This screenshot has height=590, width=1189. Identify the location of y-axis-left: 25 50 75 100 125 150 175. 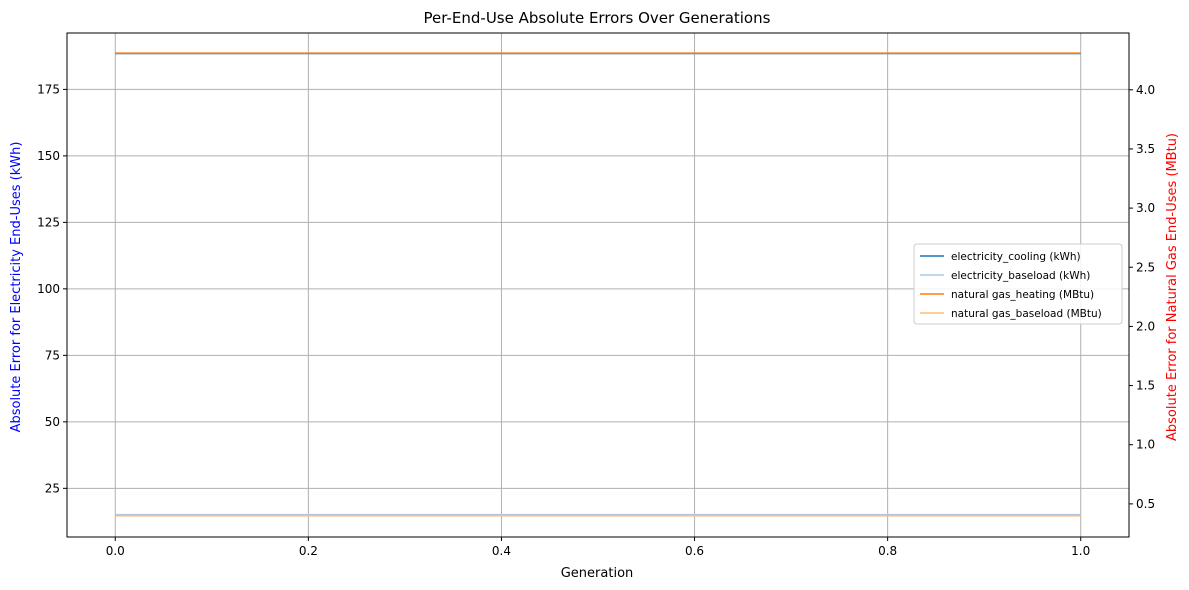
(52, 288).